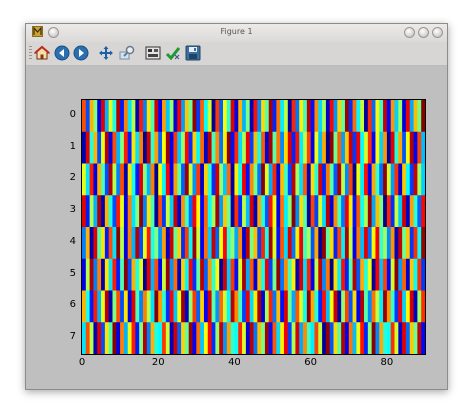 This screenshot has width=474, height=416. Describe the element at coordinates (42, 53) in the screenshot. I see `home-button` at that location.